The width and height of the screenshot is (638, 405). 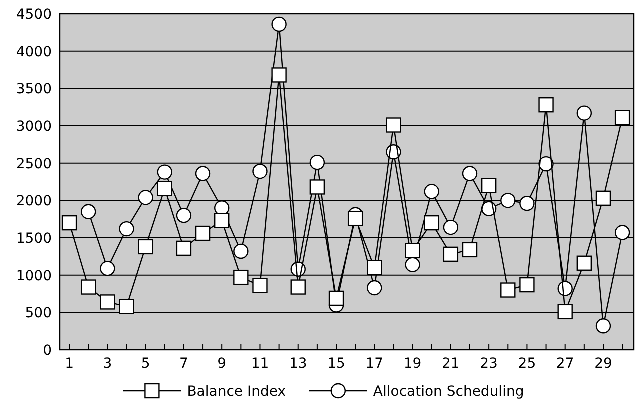 I want to click on legend-label: Balance Index, so click(x=236, y=392).